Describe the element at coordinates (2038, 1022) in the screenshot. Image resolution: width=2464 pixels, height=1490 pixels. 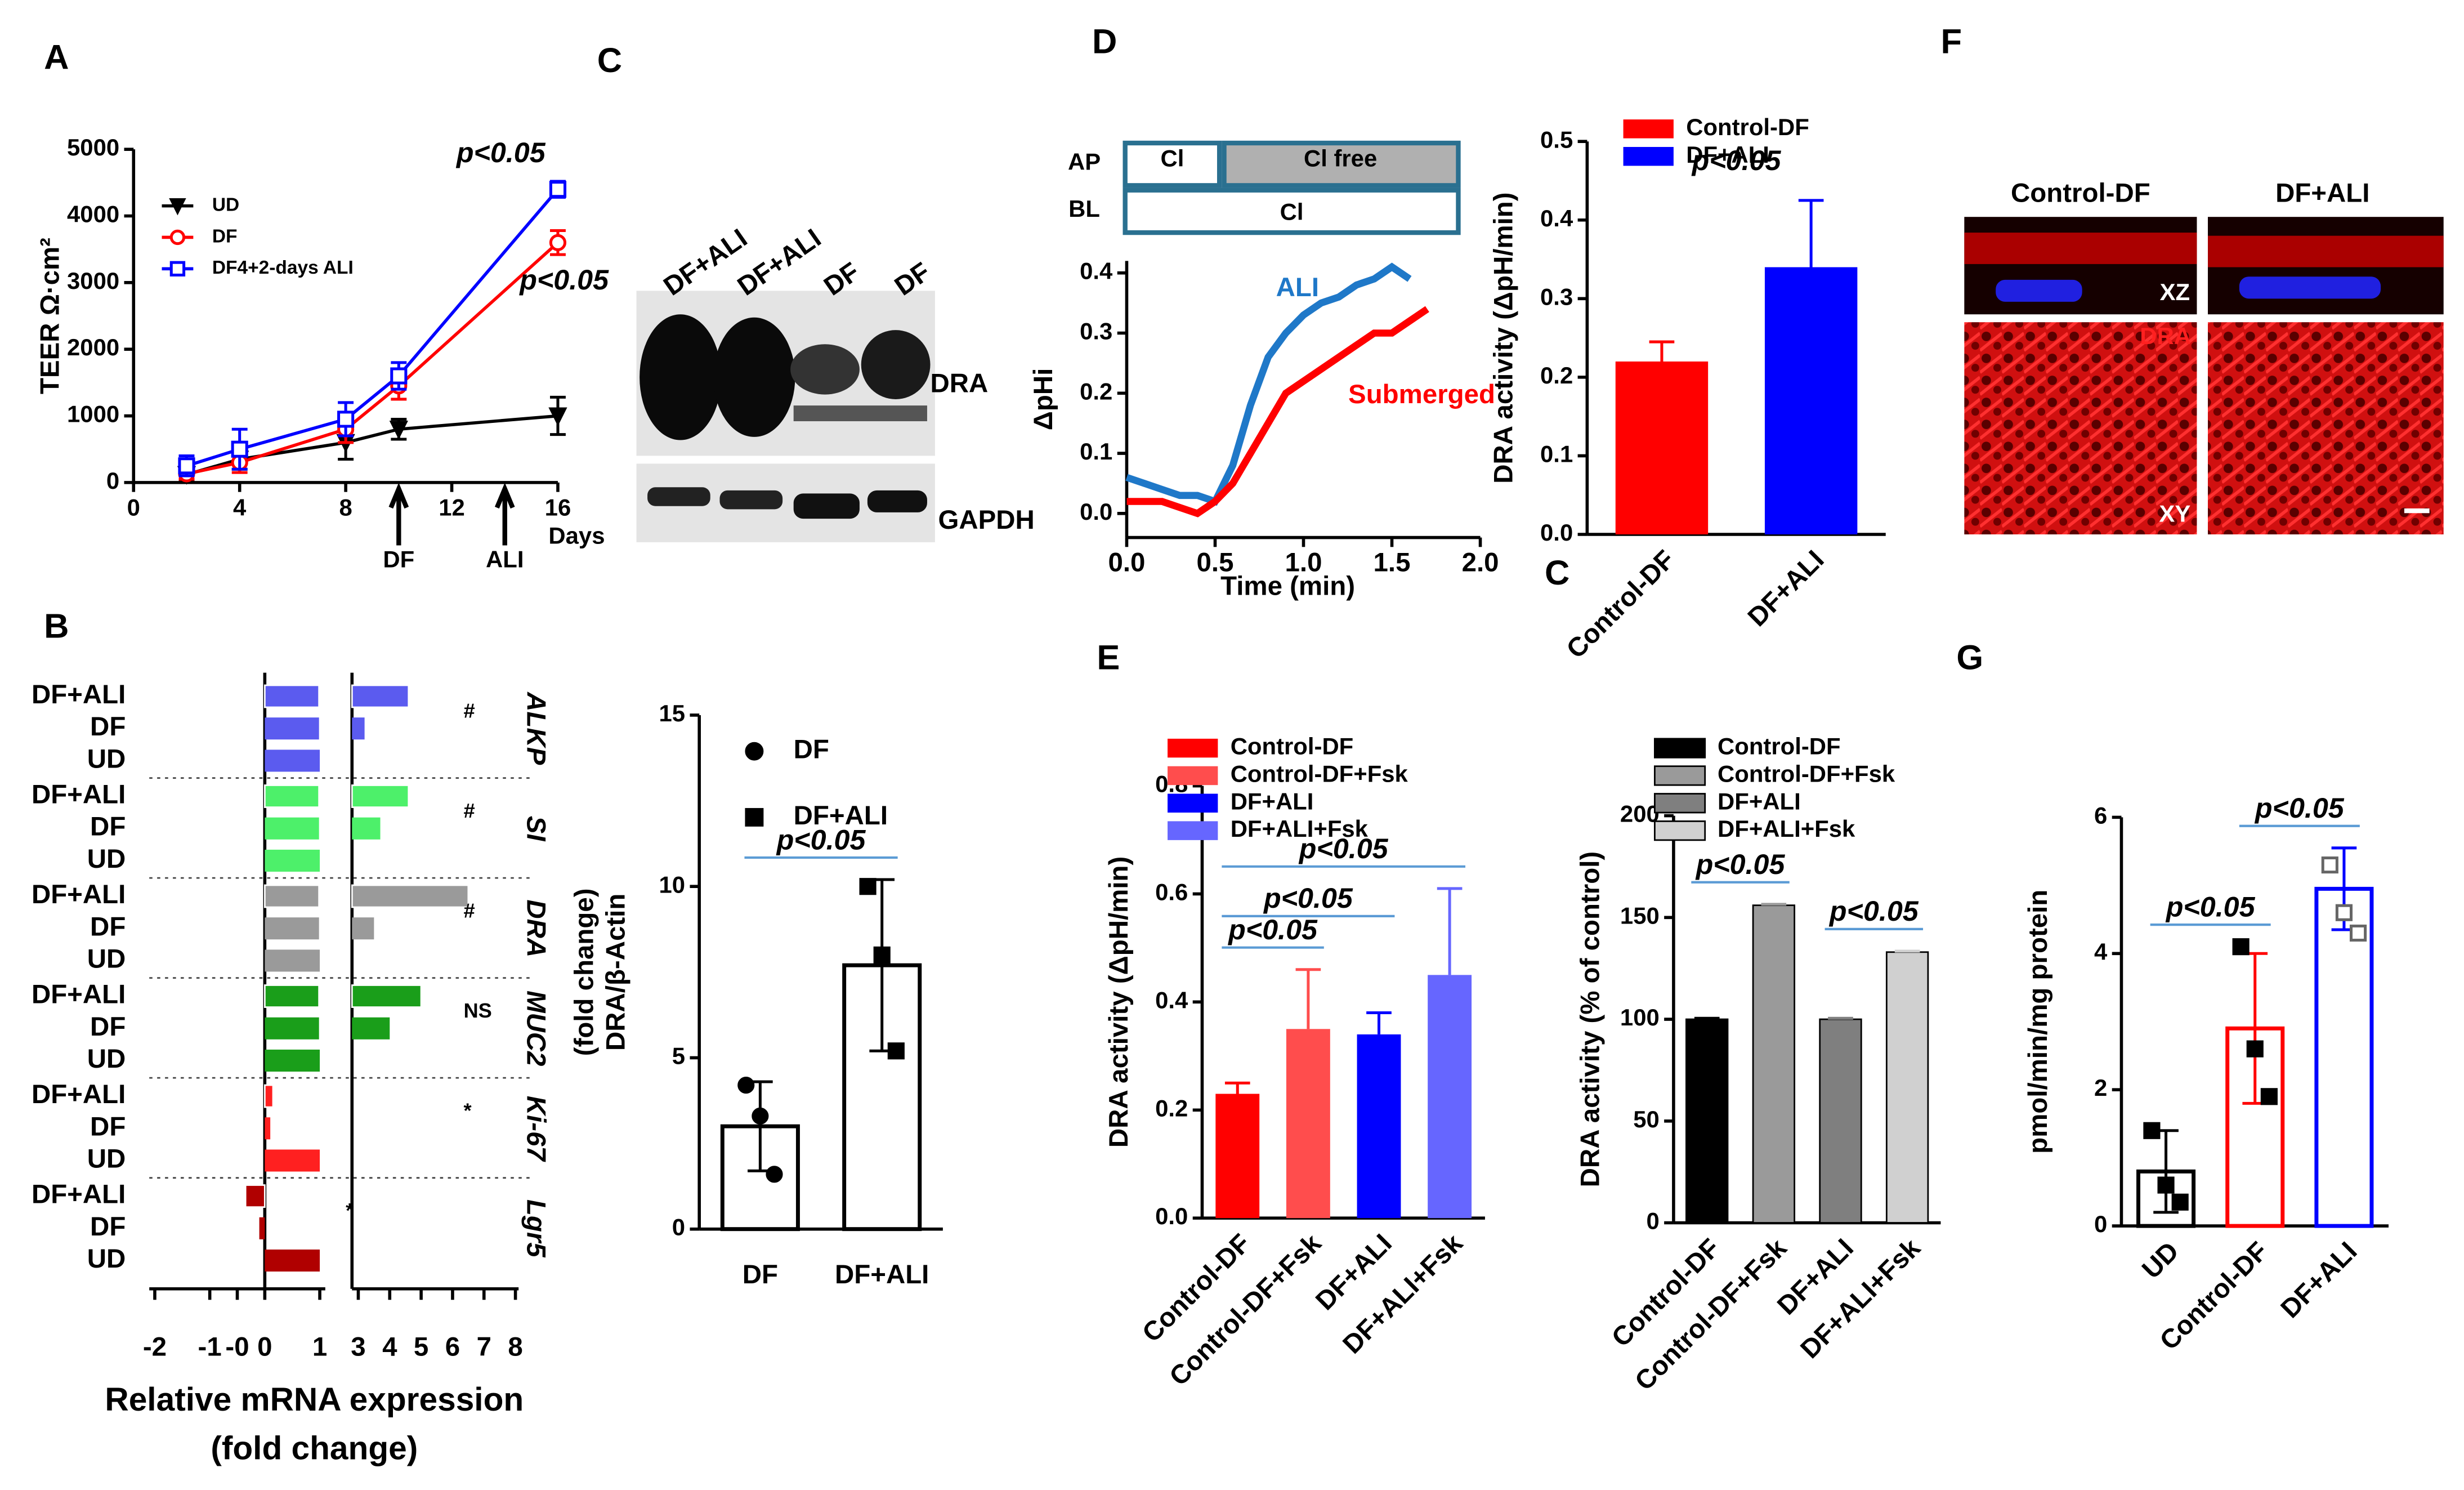
I see `y-axis-label: pmol/min/mg protein` at that location.